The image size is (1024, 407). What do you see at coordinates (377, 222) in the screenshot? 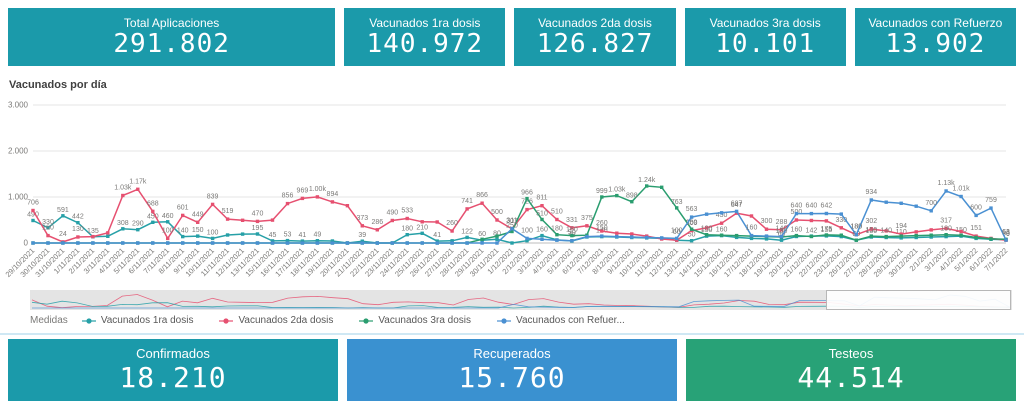
I see `svg-text: 286` at bounding box center [377, 222].